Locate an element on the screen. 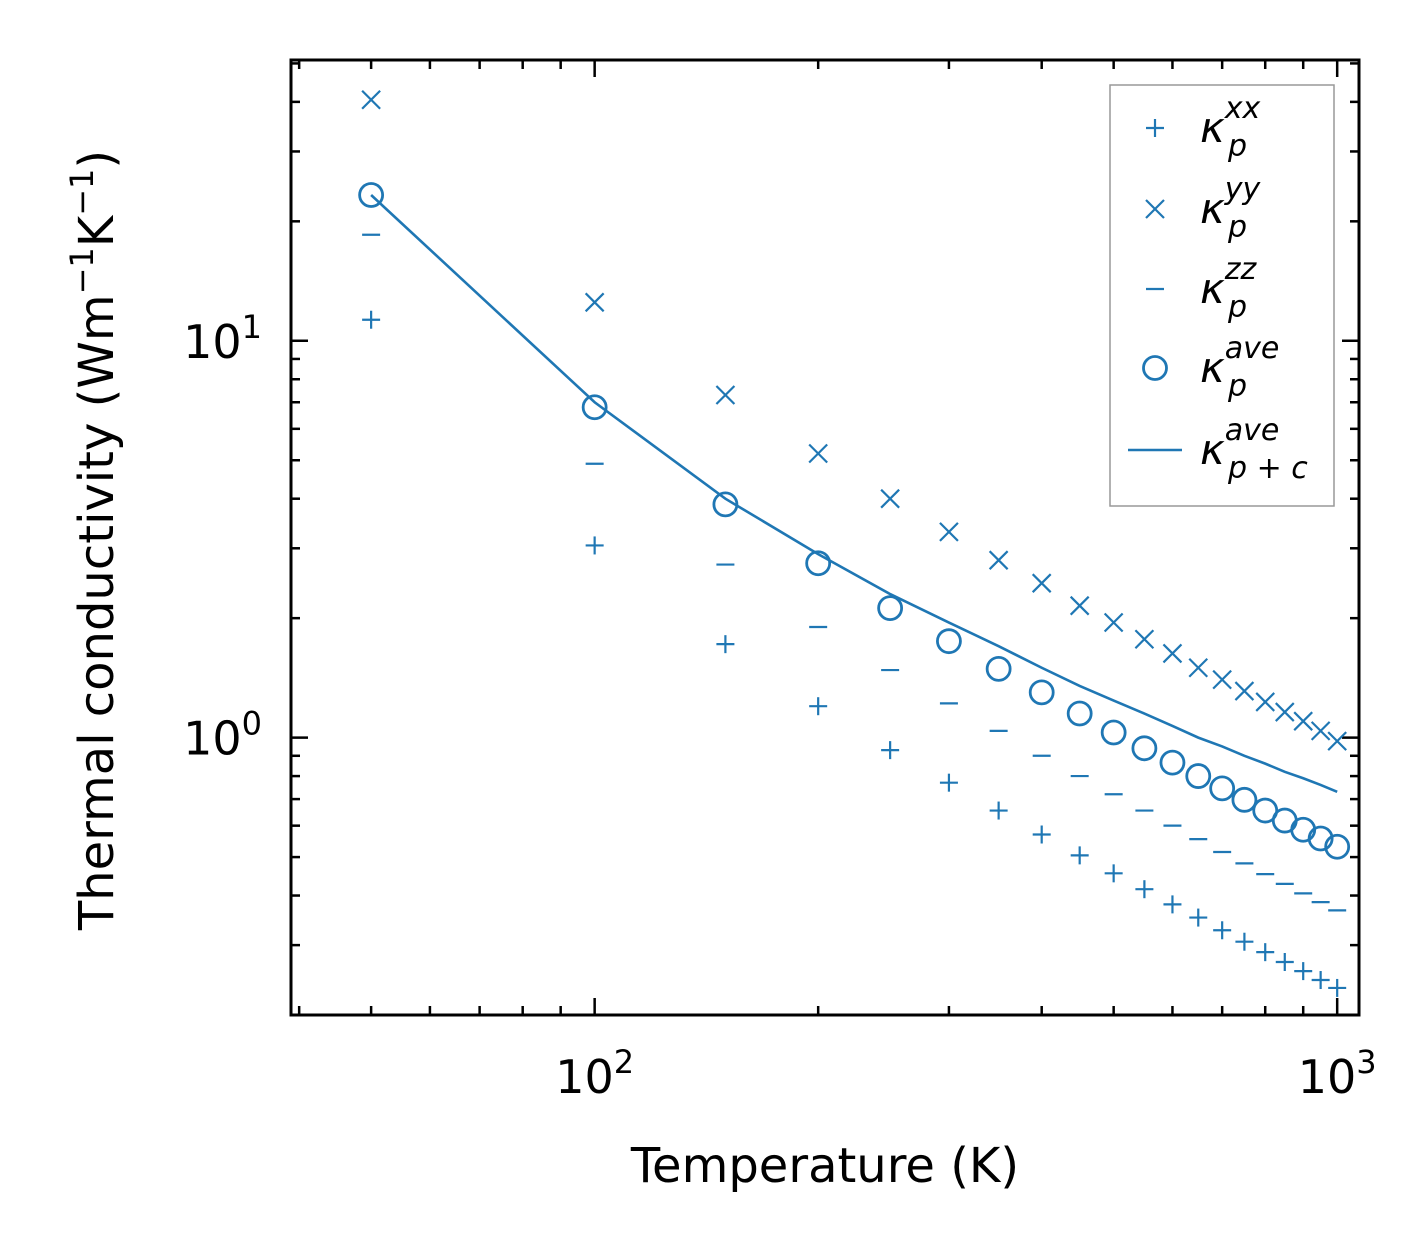 This screenshot has height=1254, width=1421. y-tick-label: 101 is located at coordinates (222, 338).